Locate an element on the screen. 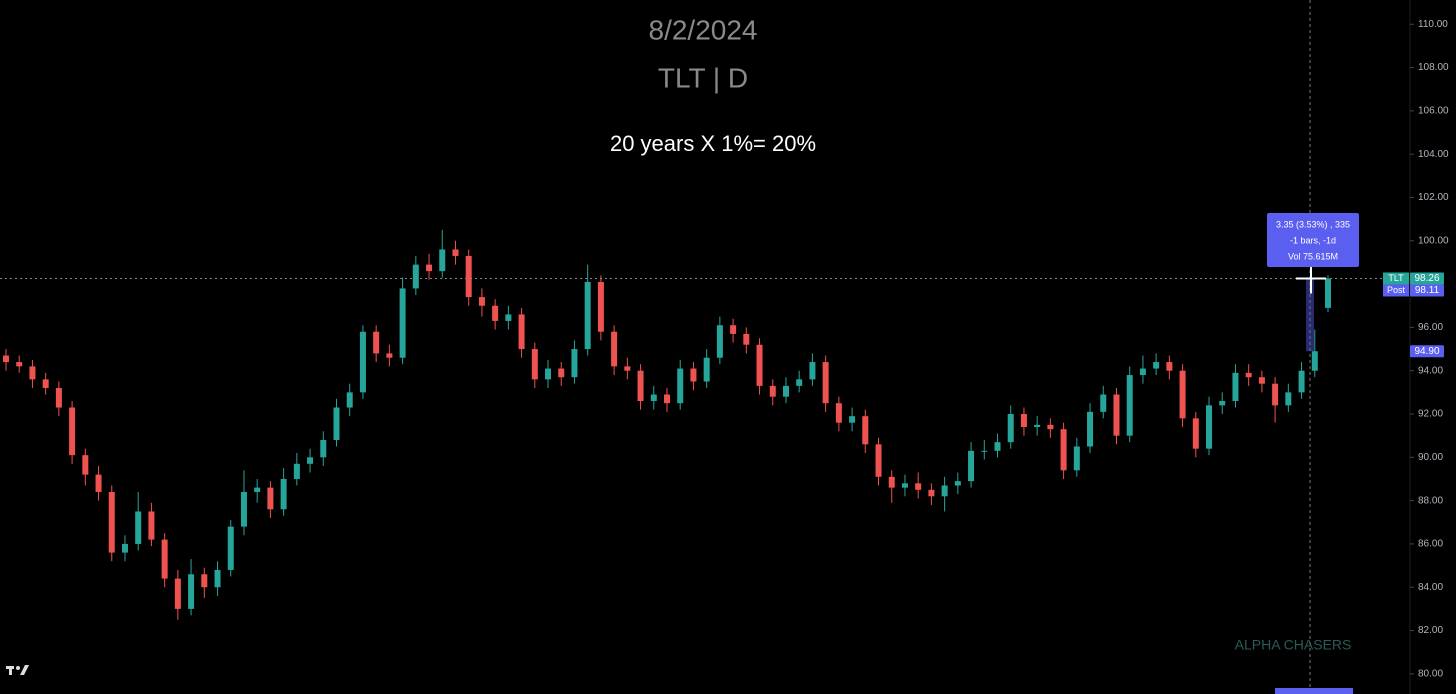  measure-area is located at coordinates (1310, 315).